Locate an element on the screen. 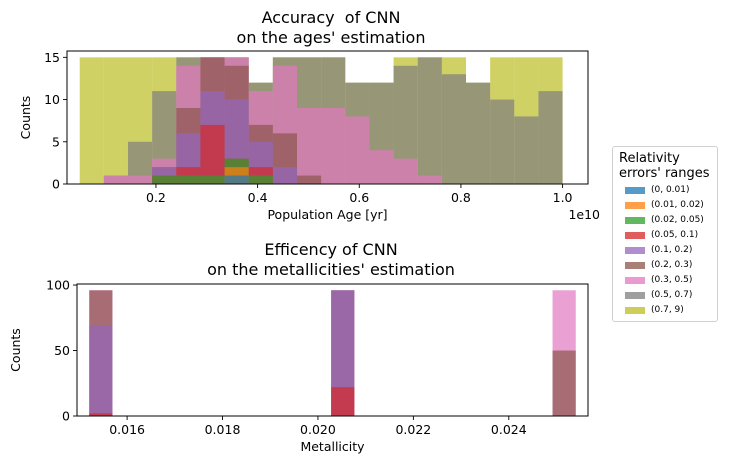 The height and width of the screenshot is (469, 729). x-tick-label: 0.020 is located at coordinates (318, 429).